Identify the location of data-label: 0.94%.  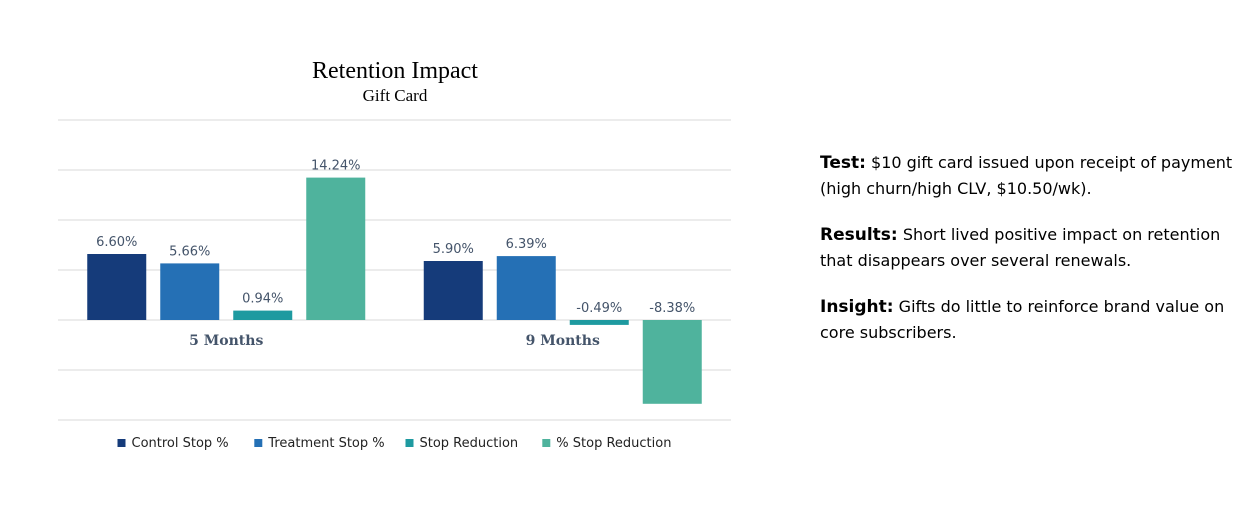
(262, 299).